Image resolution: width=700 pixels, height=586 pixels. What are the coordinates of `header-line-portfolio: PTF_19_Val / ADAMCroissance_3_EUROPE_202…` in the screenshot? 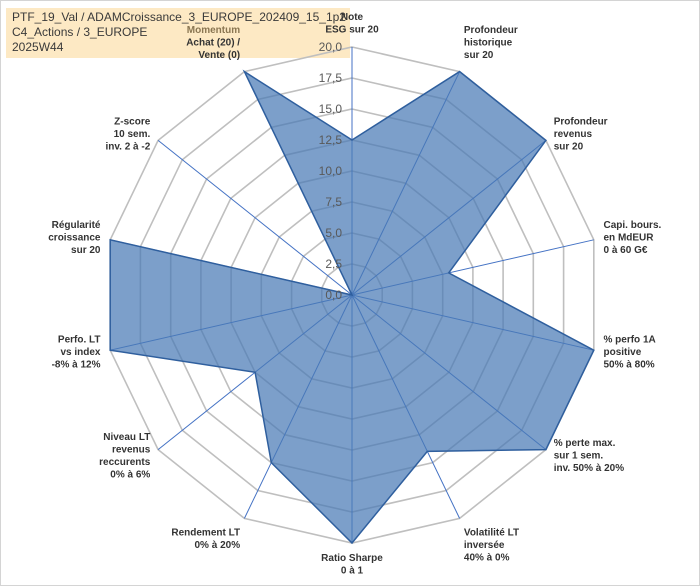 It's located at (179, 17).